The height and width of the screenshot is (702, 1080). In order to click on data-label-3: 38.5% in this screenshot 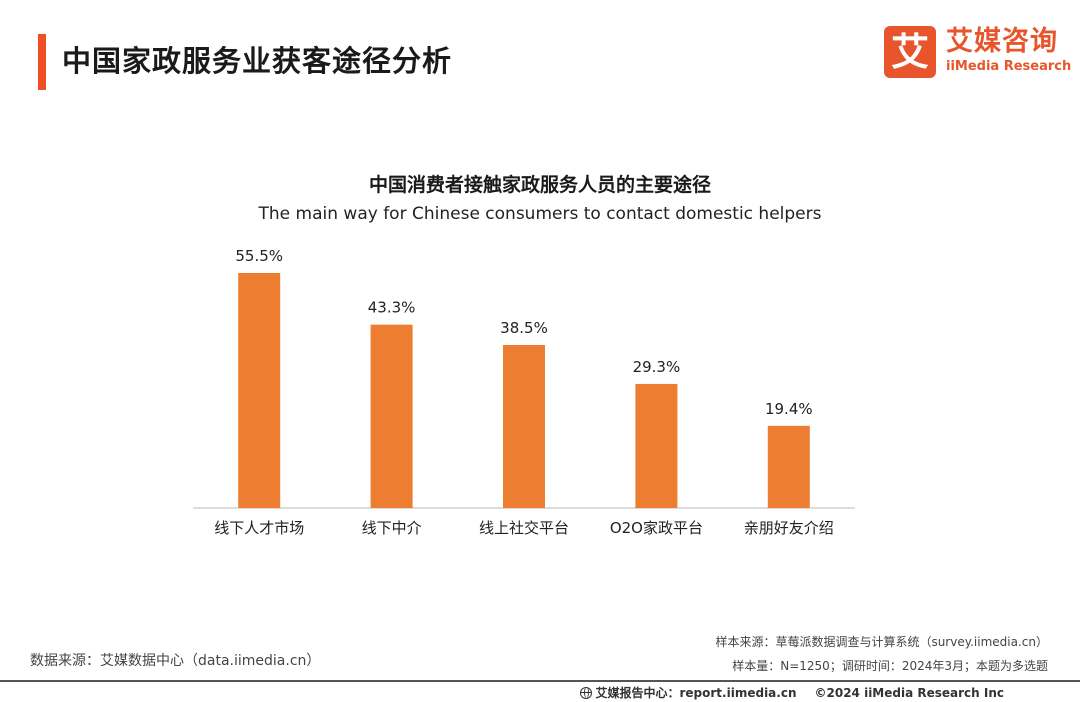, I will do `click(524, 328)`.